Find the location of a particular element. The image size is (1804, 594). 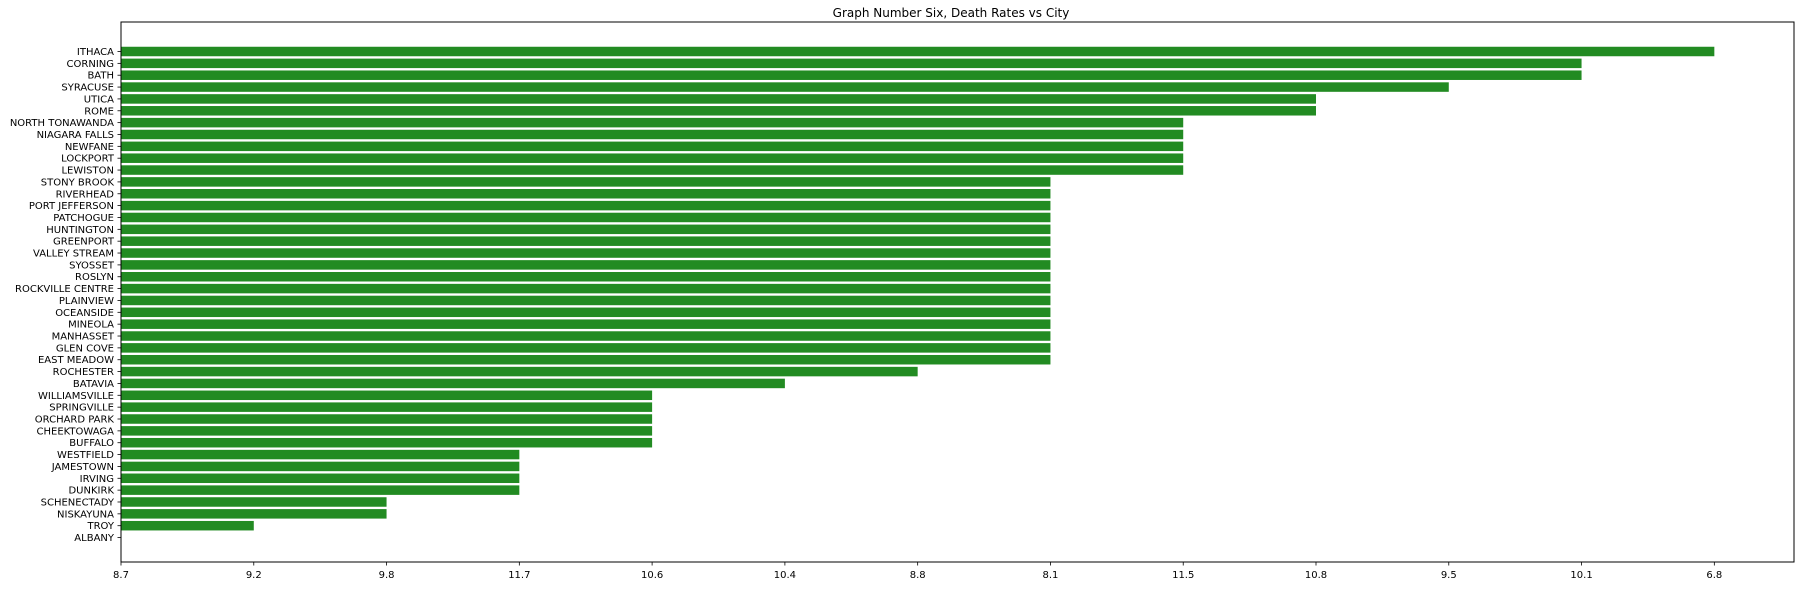

y-tick-label: ROCHESTER is located at coordinates (83, 372).